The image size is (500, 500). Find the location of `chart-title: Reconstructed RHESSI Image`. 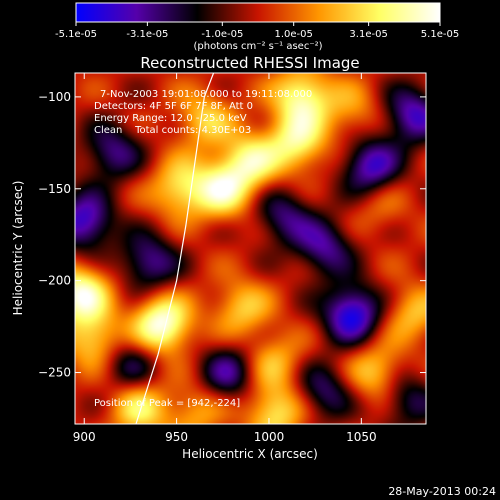

chart-title: Reconstructed RHESSI Image is located at coordinates (249, 63).